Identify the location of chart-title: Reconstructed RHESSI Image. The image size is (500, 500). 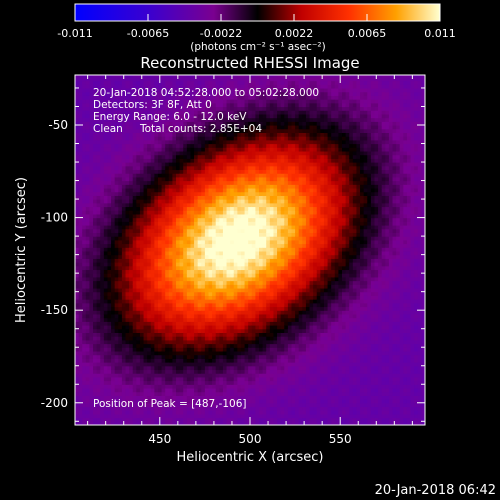
(249, 63).